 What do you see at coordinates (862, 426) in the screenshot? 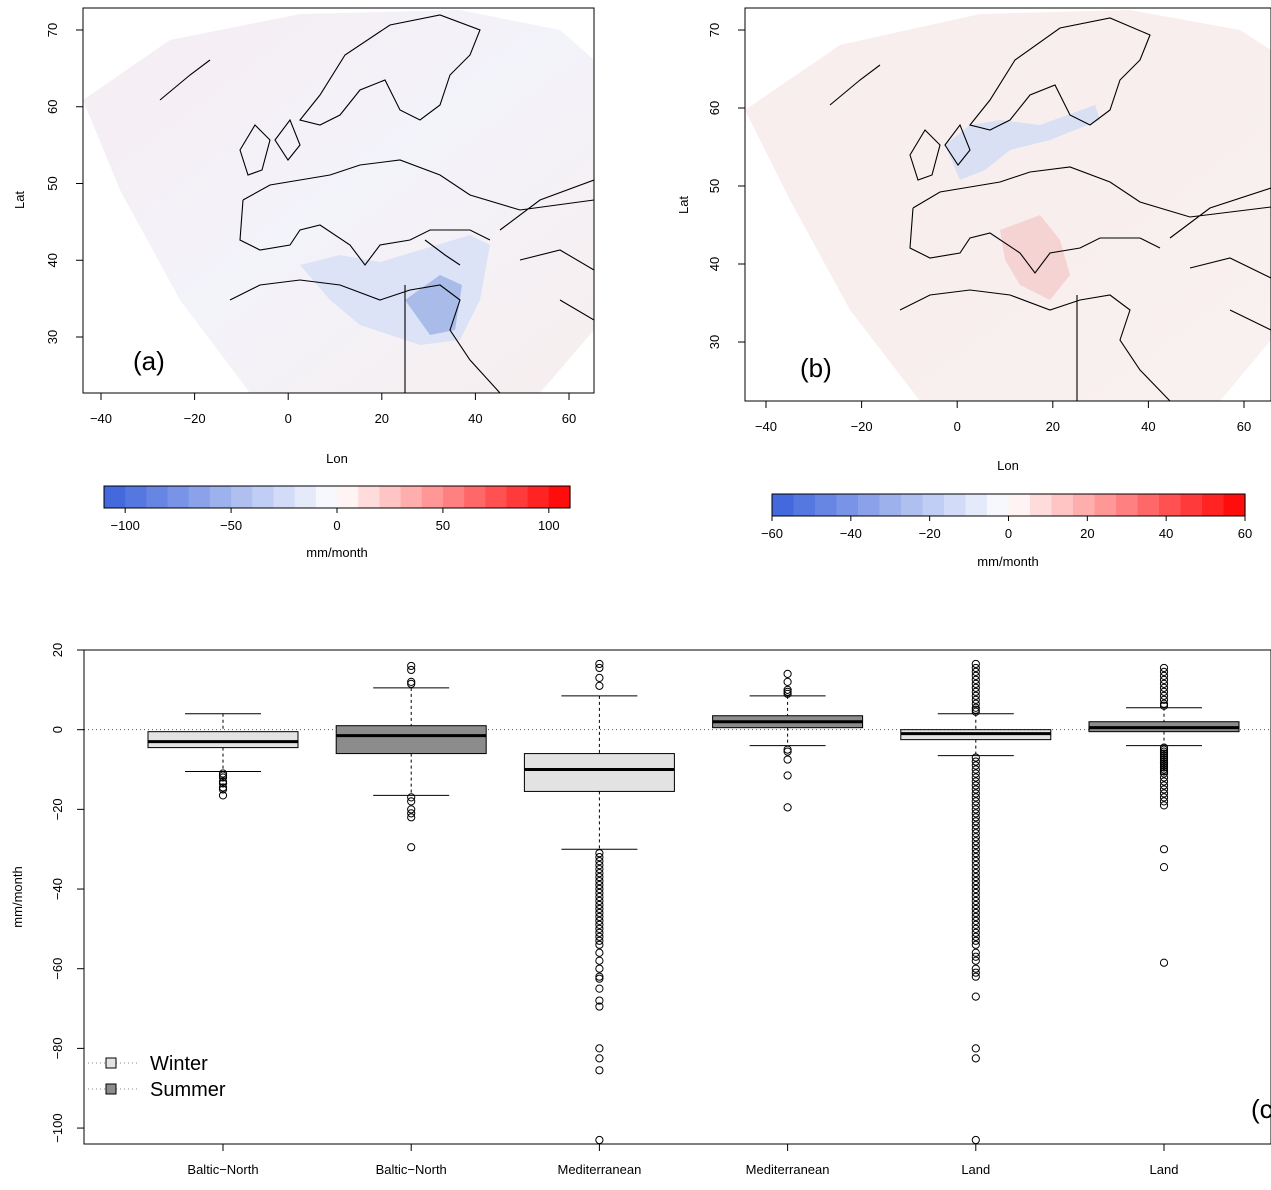
I see `map-b-xtick-label-1: −20` at bounding box center [862, 426].